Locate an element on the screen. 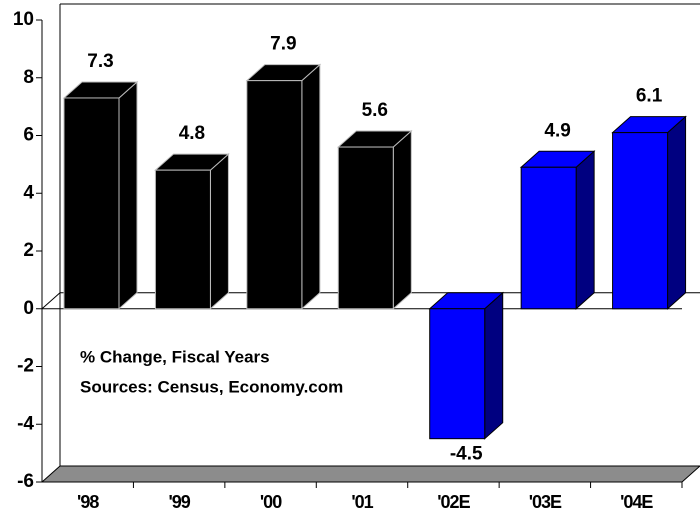  y-tick-label: 4 is located at coordinates (28, 192).